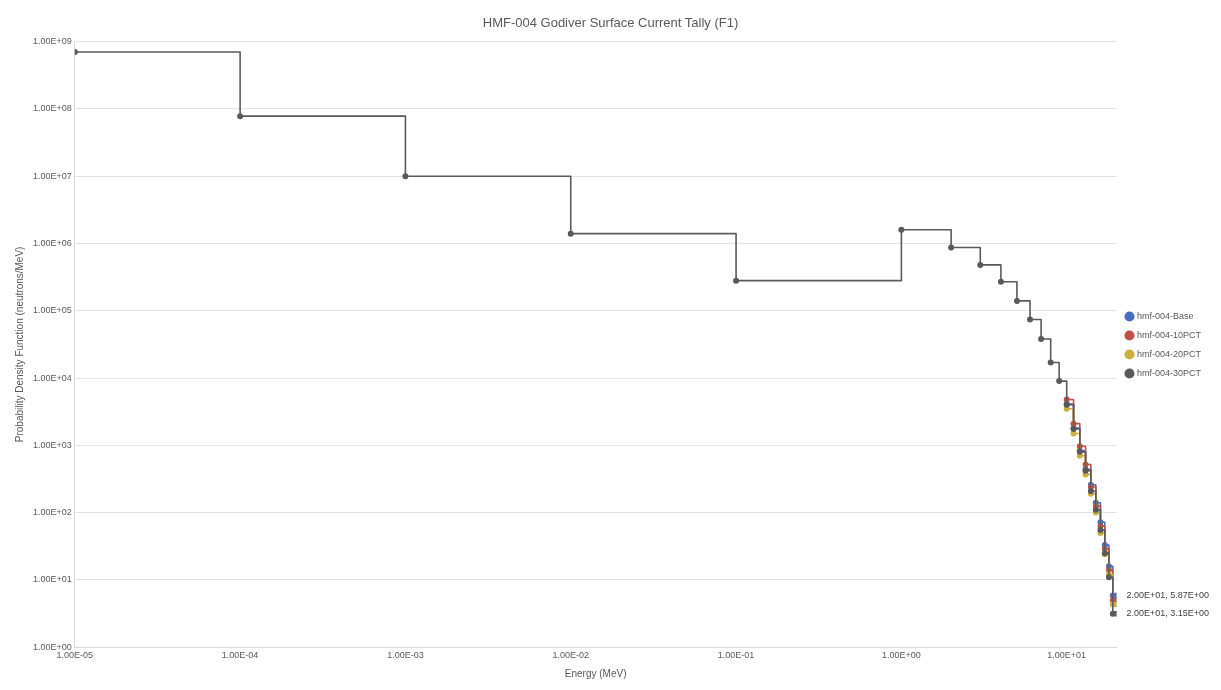 The height and width of the screenshot is (690, 1221). I want to click on y-tick-label: 1.00E+04, so click(52, 377).